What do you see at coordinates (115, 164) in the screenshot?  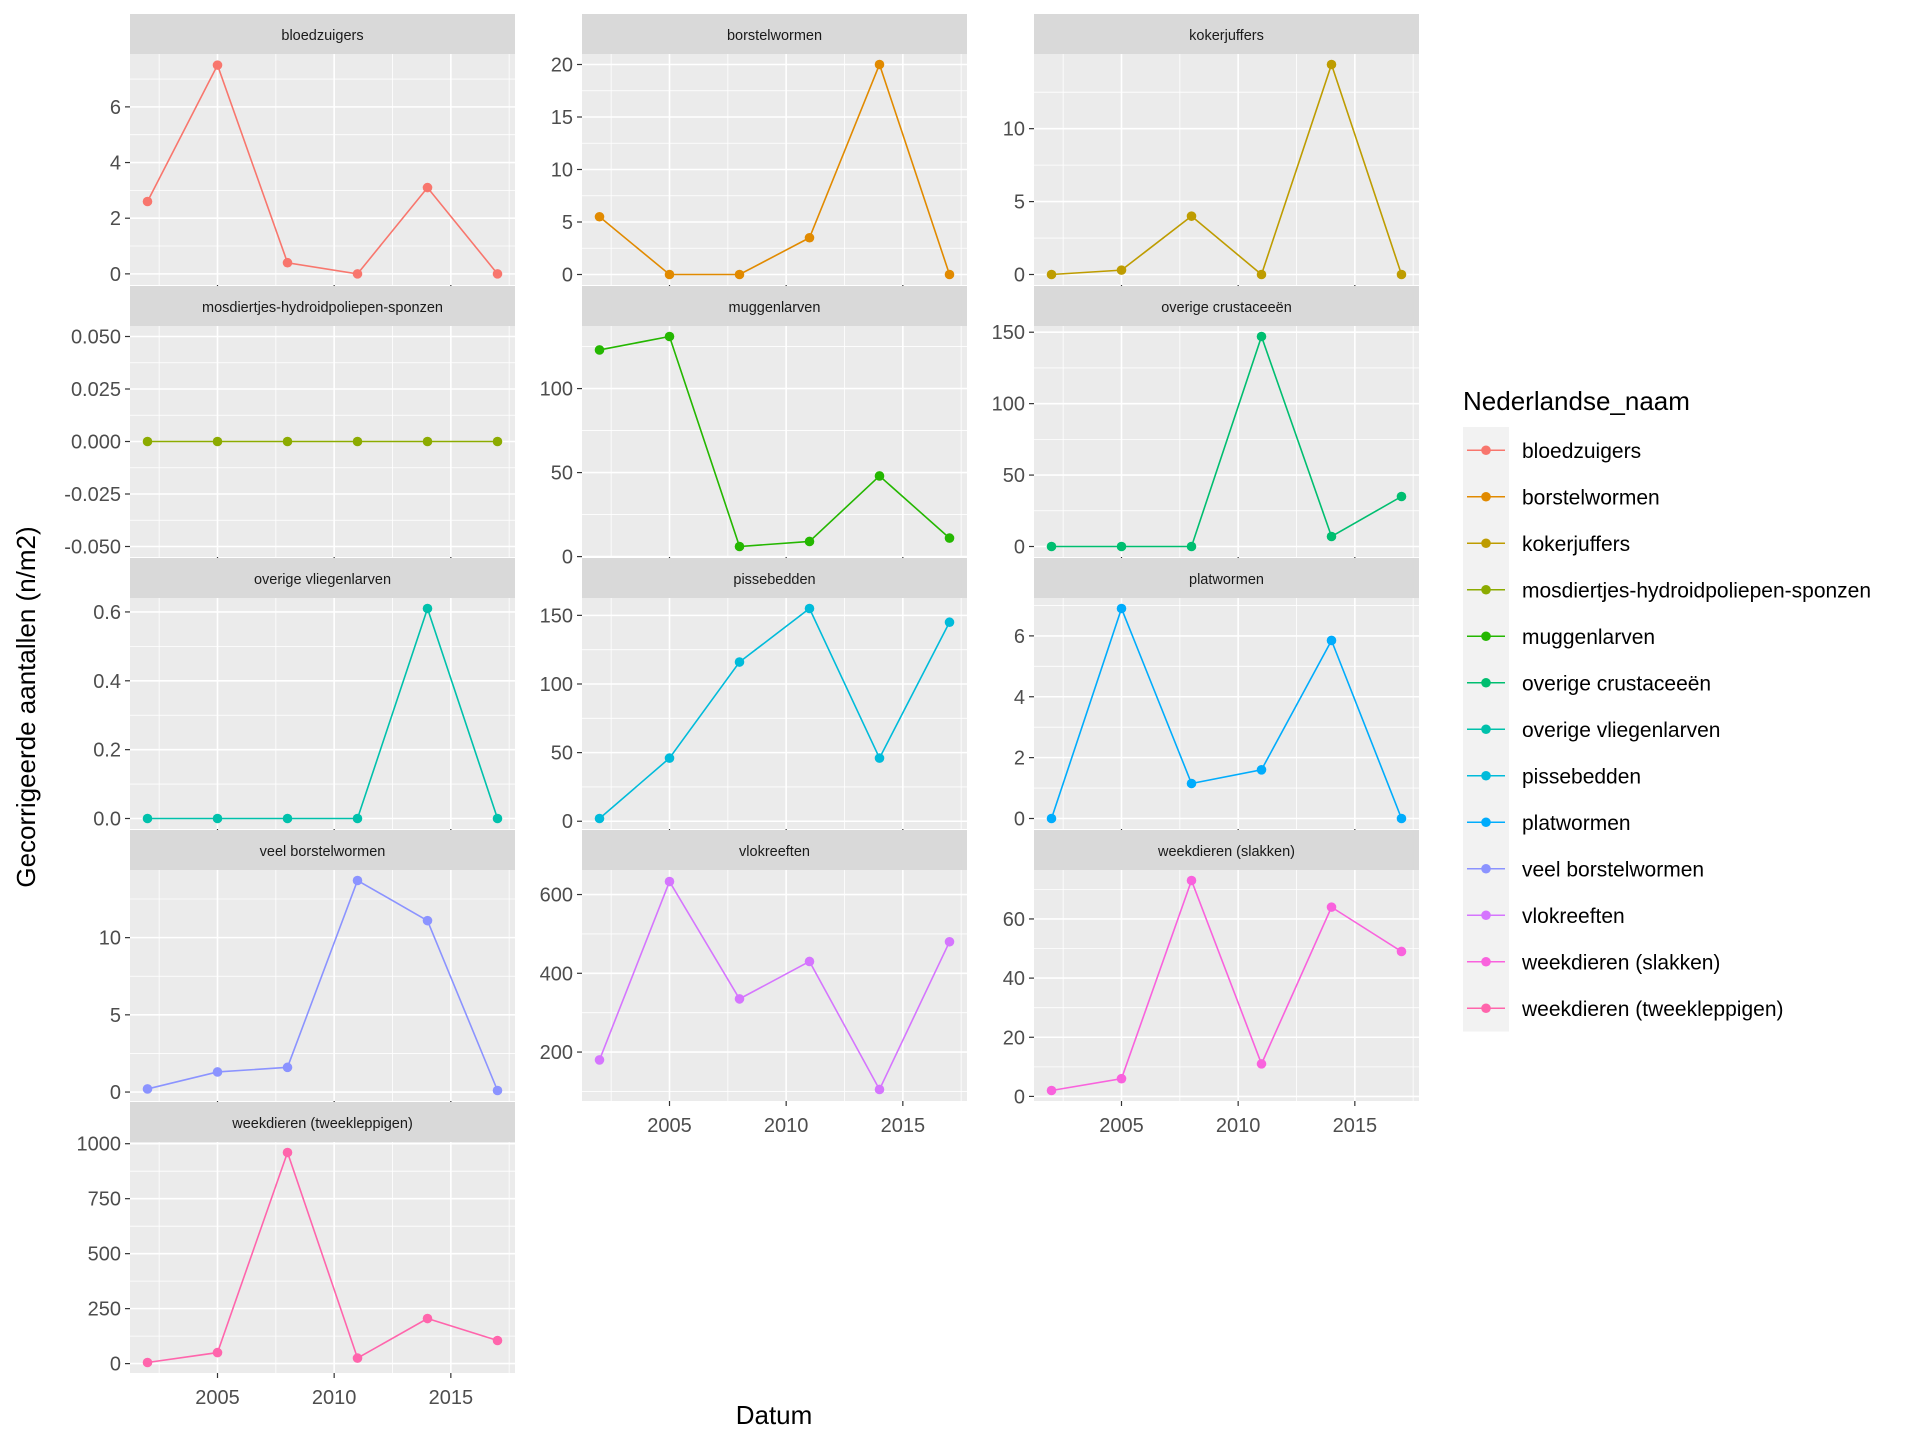 I see `y-tick-label: 4` at bounding box center [115, 164].